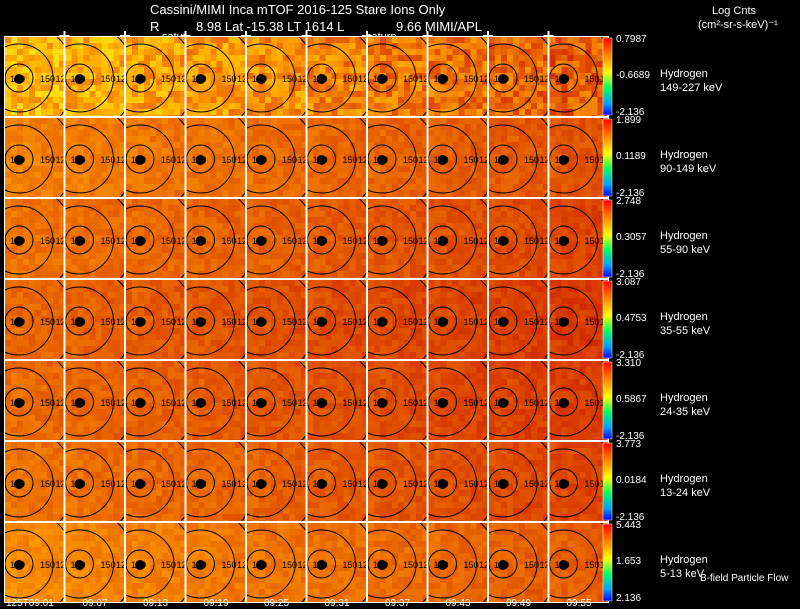 This screenshot has height=609, width=800. I want to click on panel-r1-c7: 180 150 12, so click(457, 157).